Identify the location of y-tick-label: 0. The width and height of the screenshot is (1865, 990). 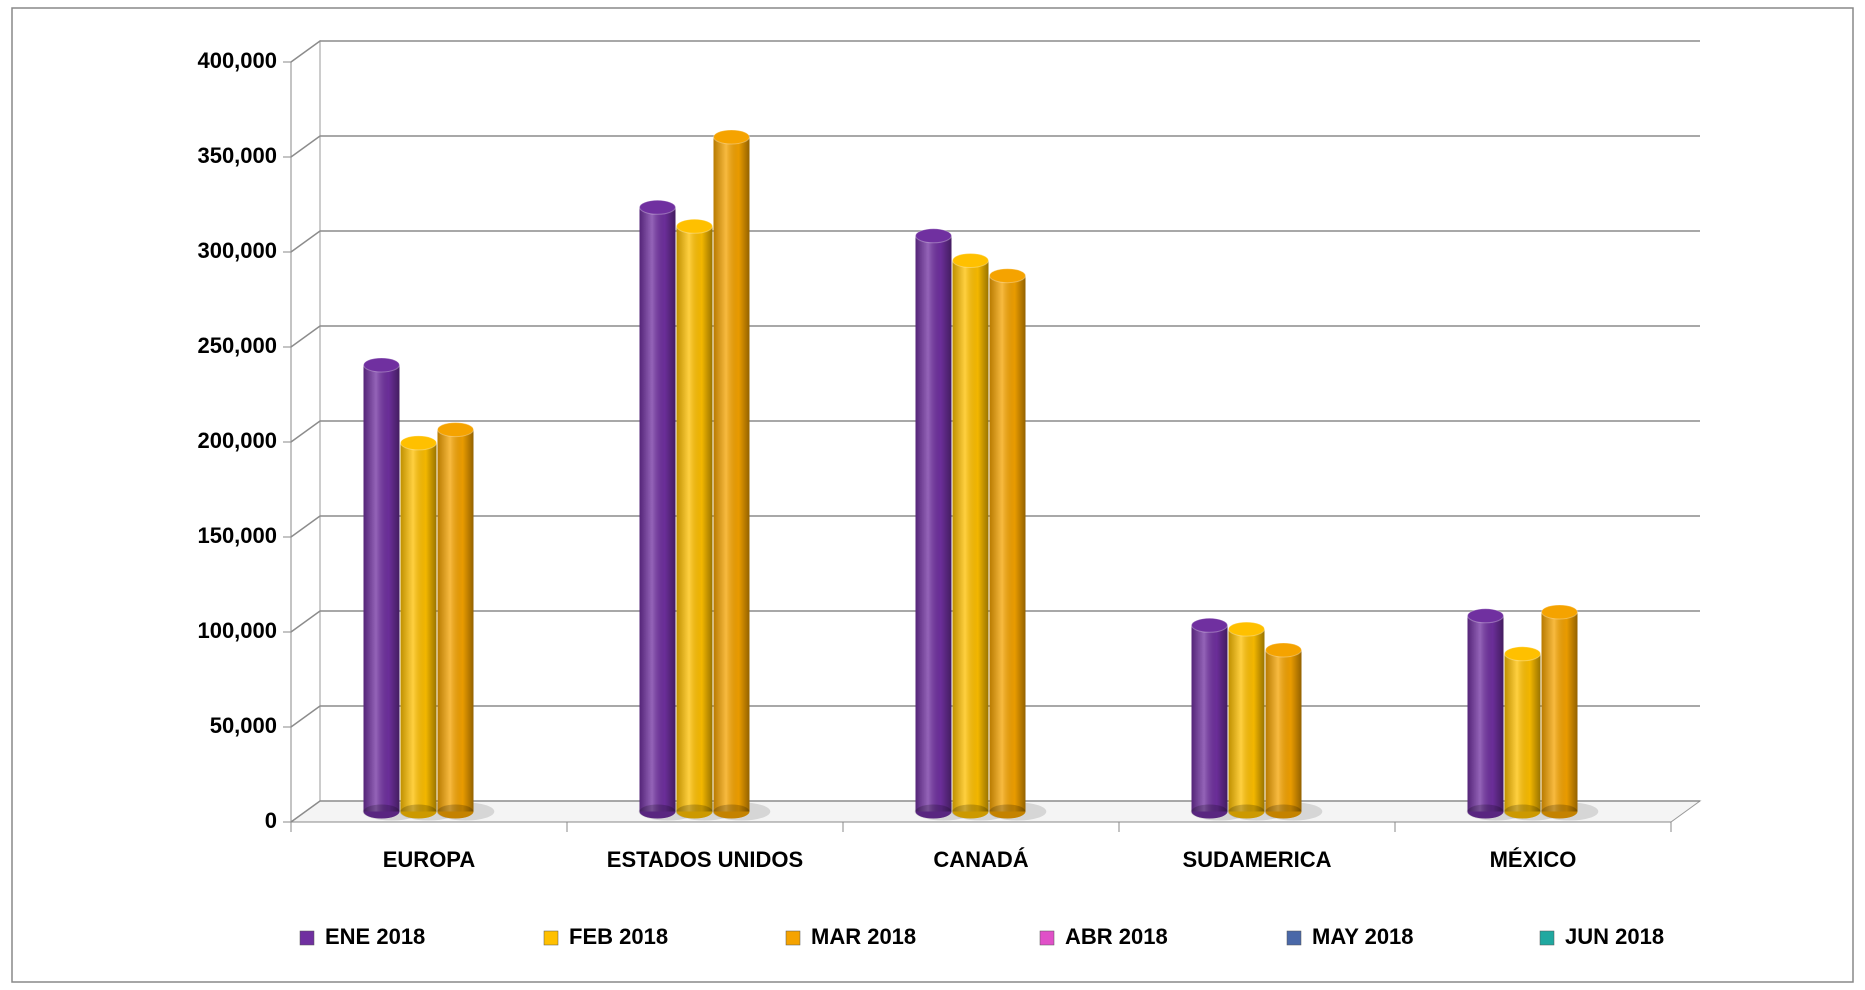
(271, 820).